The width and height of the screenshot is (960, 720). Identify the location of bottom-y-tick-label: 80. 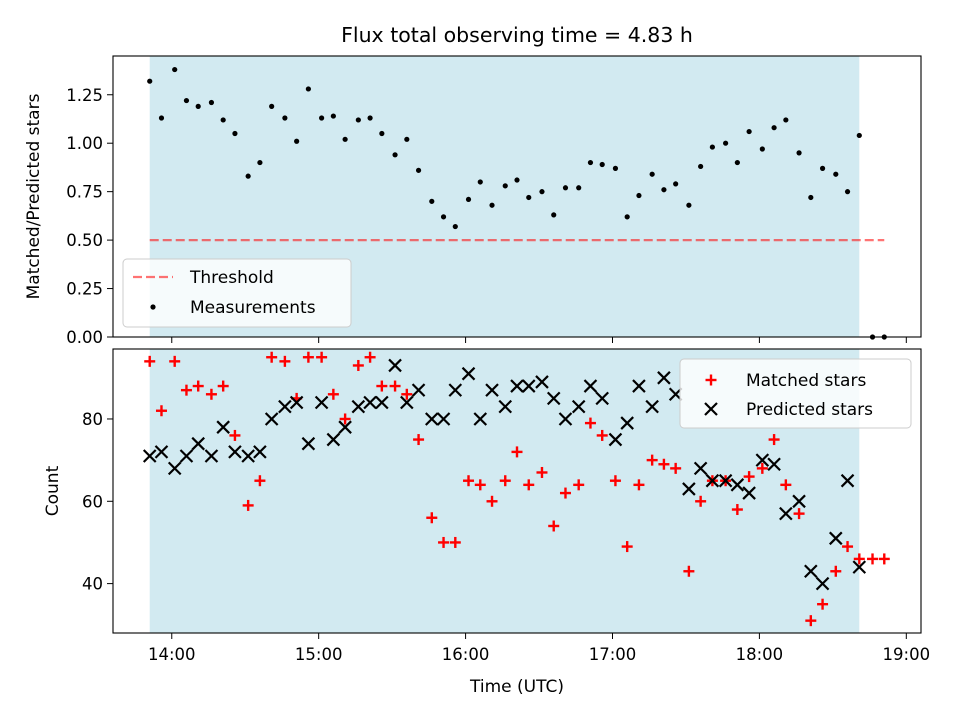
(92, 419).